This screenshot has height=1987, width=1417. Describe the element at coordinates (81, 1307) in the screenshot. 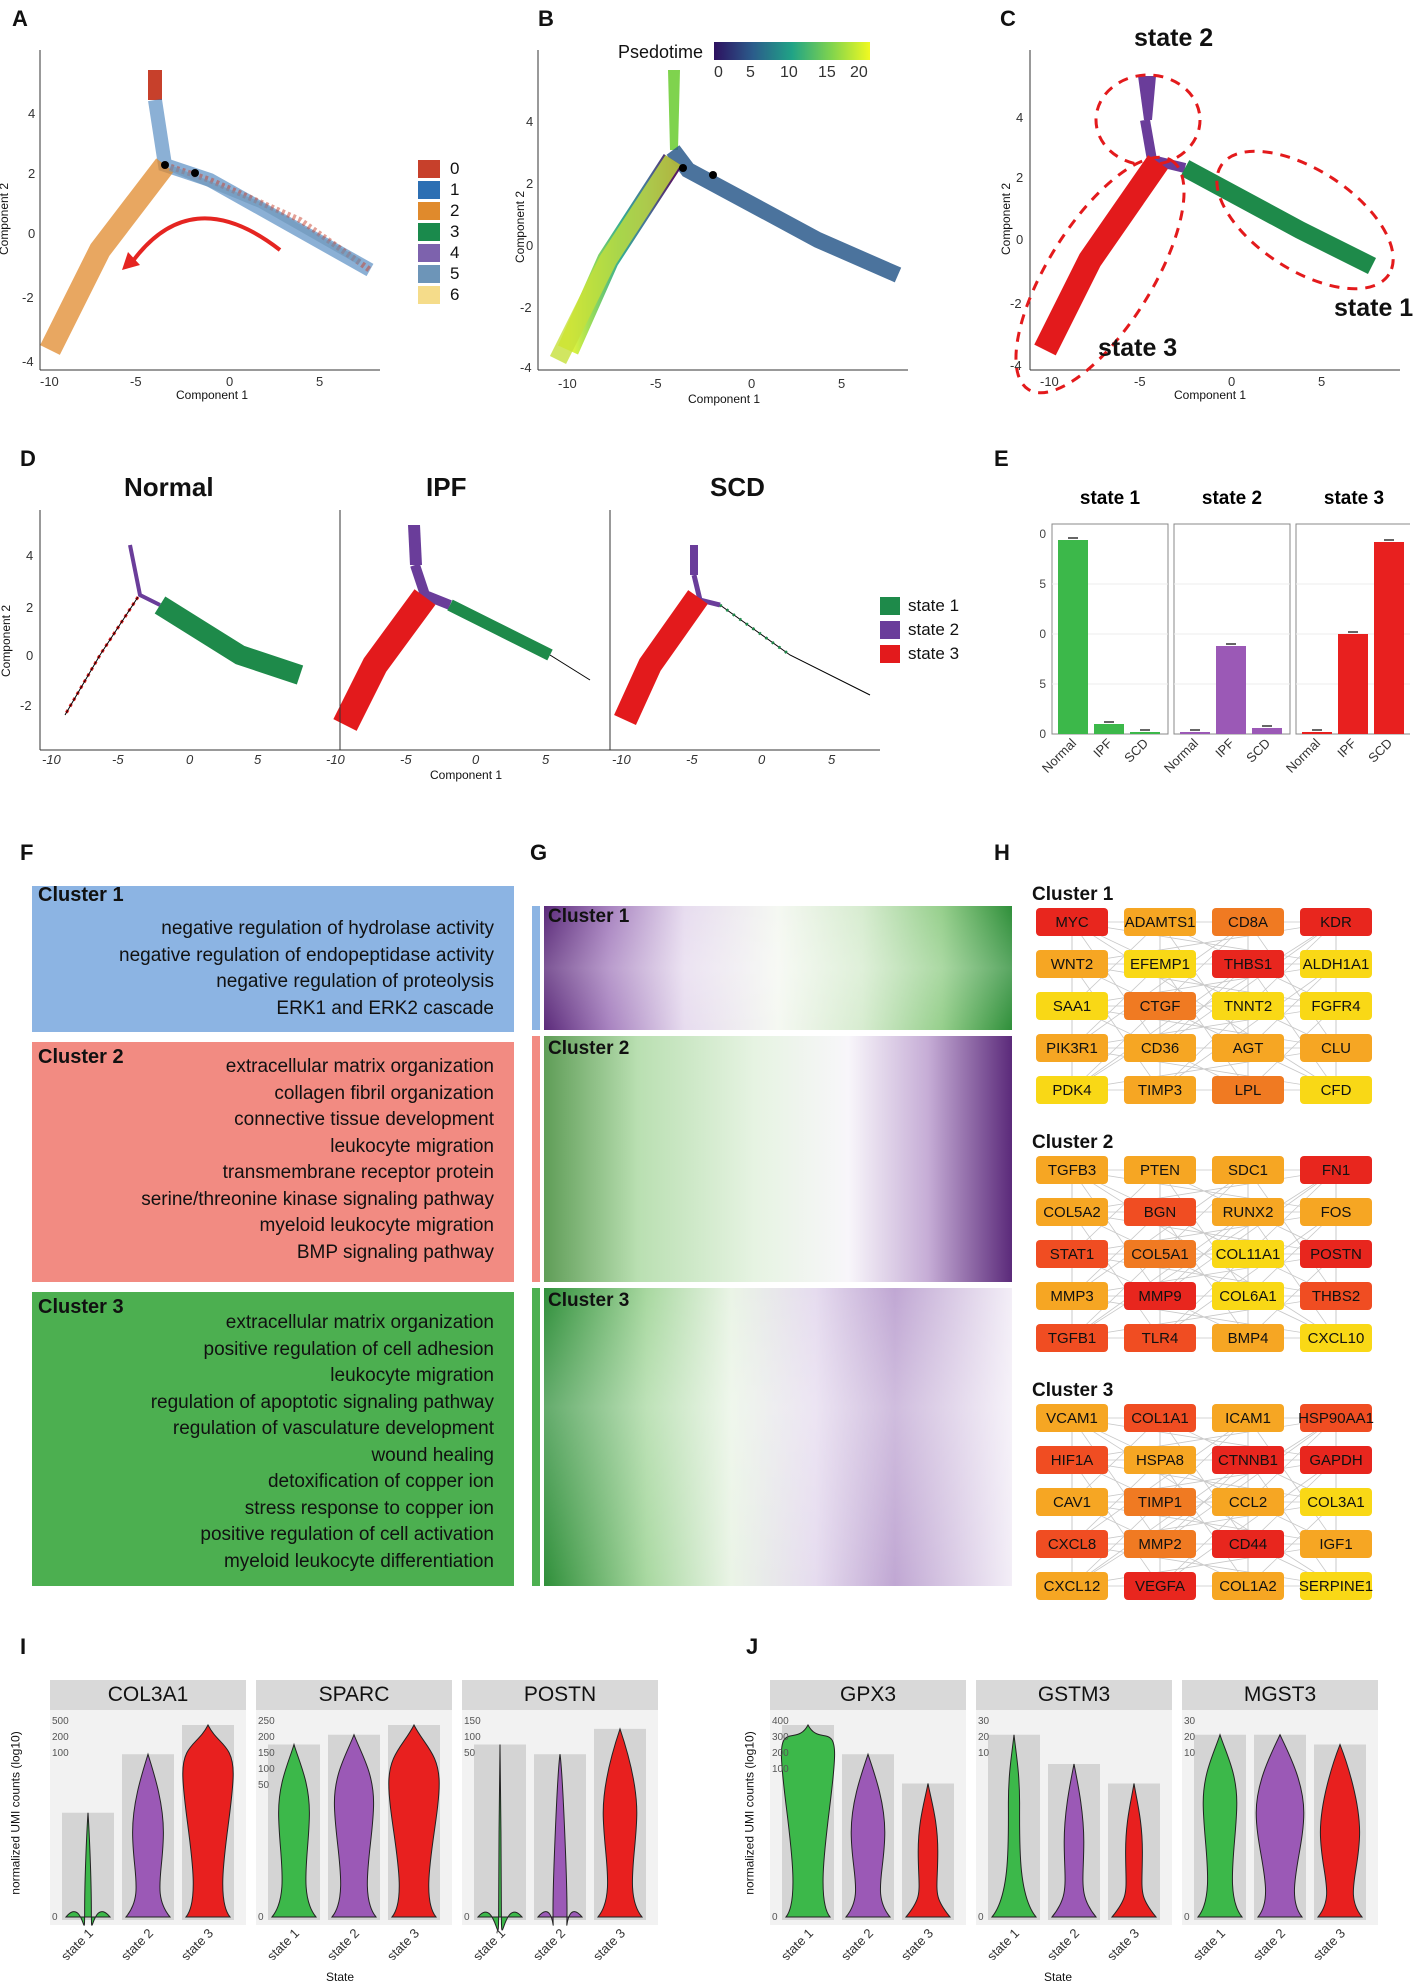

I see `go-cluster3-title: Cluster 3` at that location.